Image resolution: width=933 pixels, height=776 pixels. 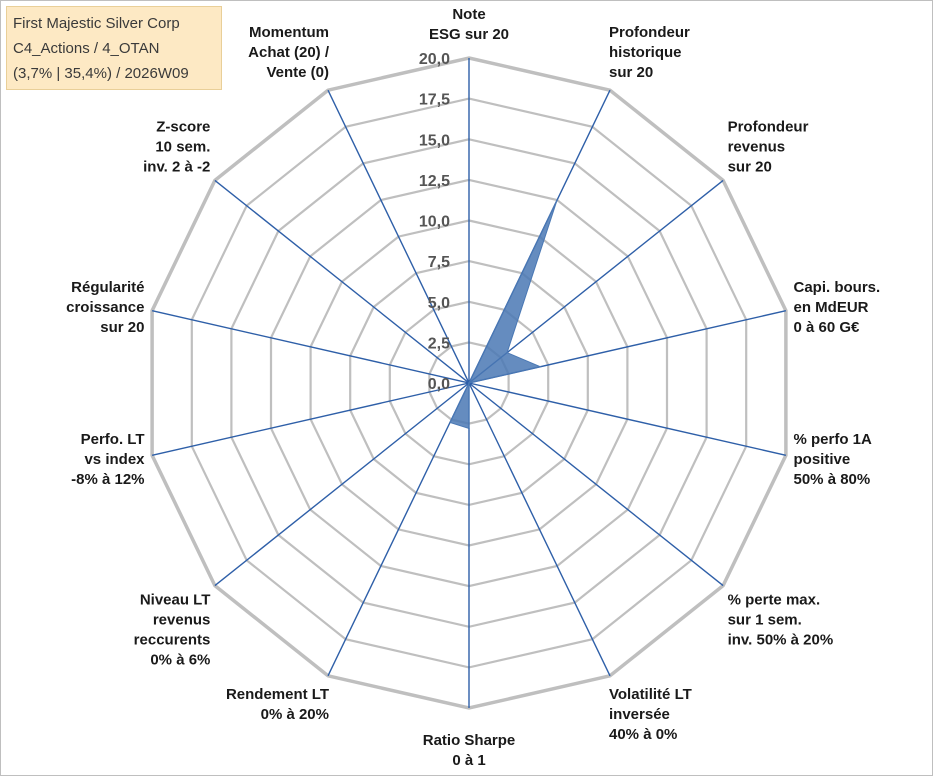 I want to click on axis-label-line: reccurents, so click(x=172, y=640).